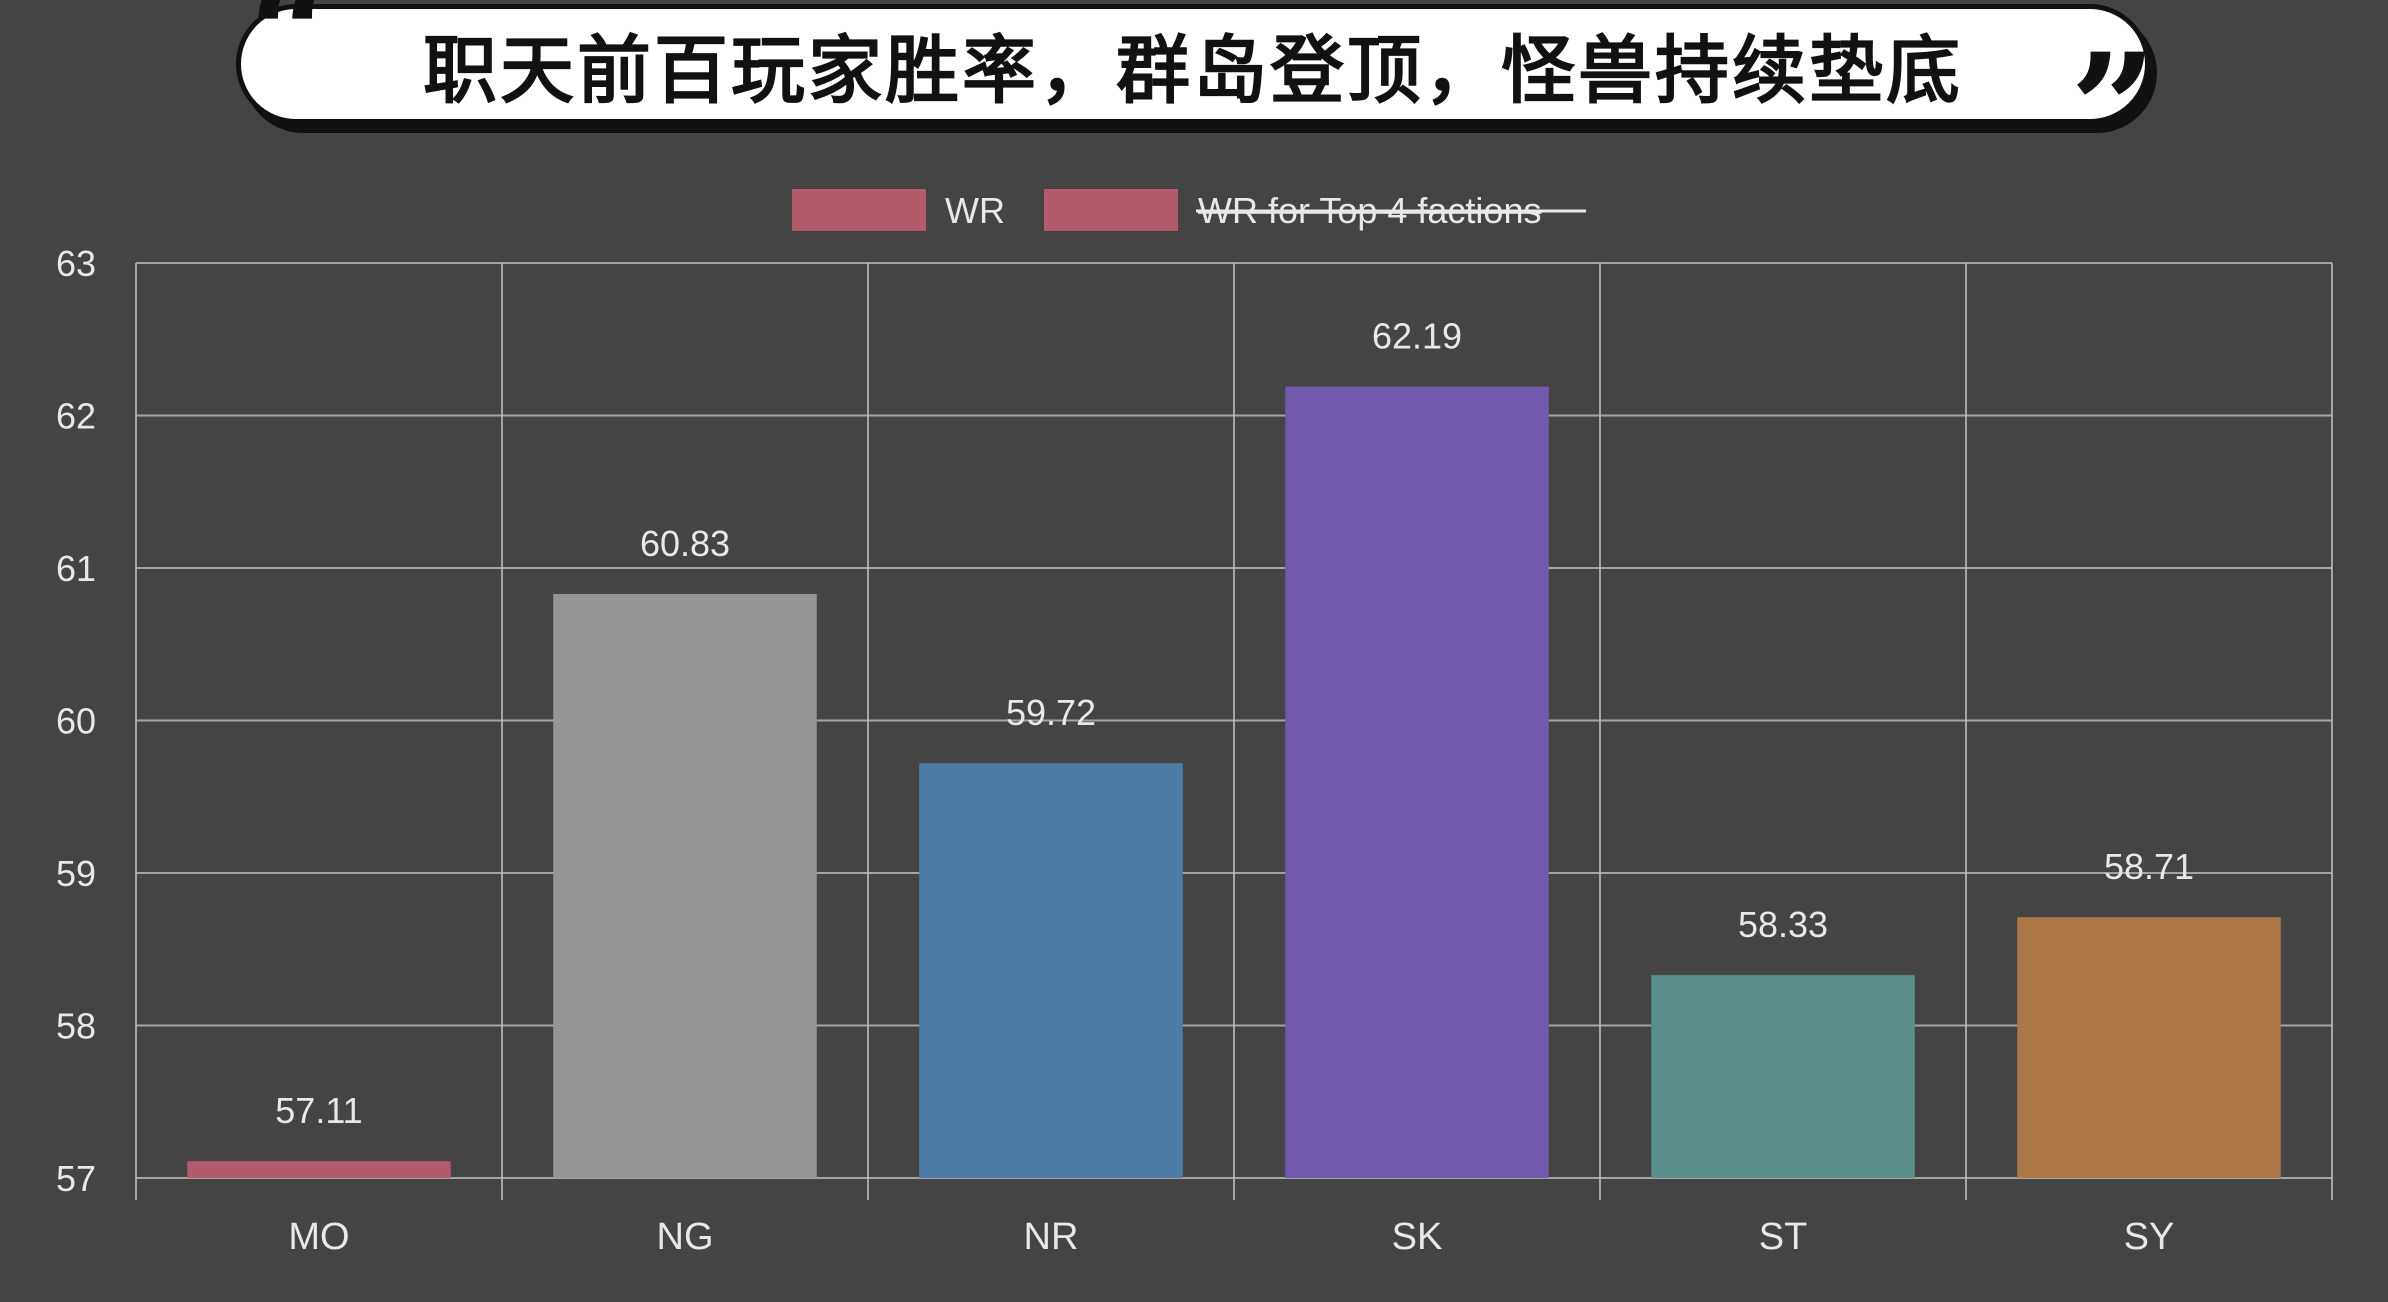 This screenshot has height=1302, width=2388. What do you see at coordinates (319, 1169) in the screenshot?
I see `bar-mo` at bounding box center [319, 1169].